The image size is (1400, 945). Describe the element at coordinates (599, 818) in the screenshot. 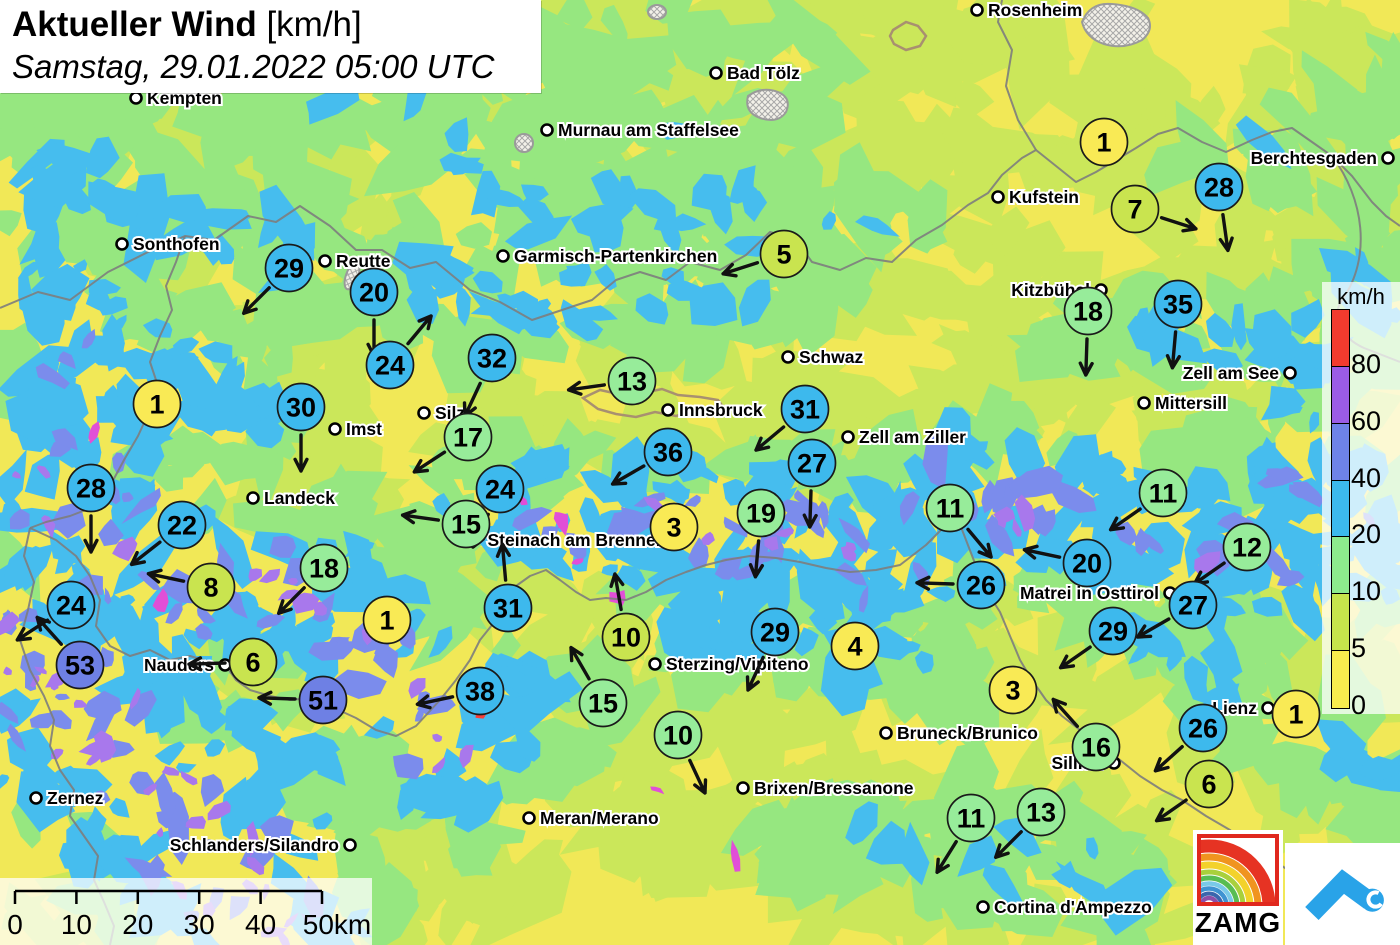

I see `city-label: Meran/Merano` at that location.